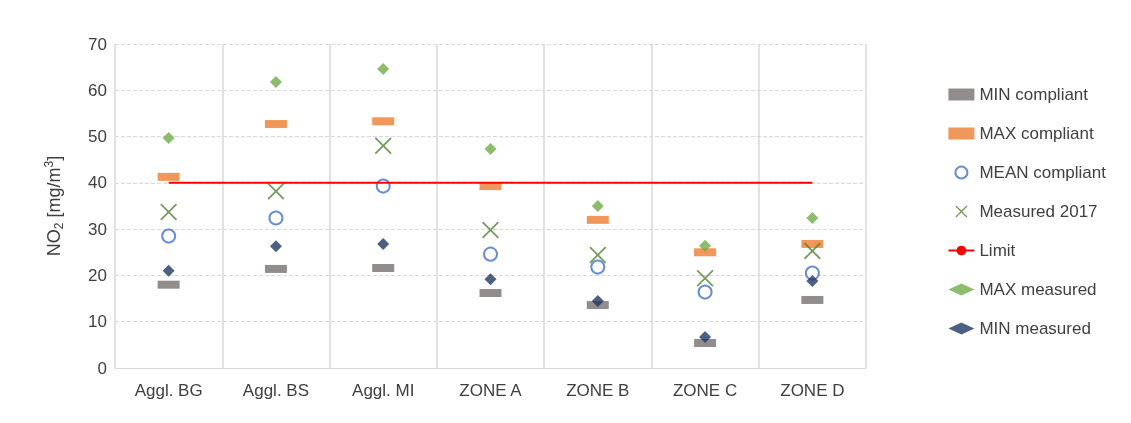 Image resolution: width=1131 pixels, height=423 pixels. Describe the element at coordinates (97, 183) in the screenshot. I see `y-tick-label: 40` at that location.